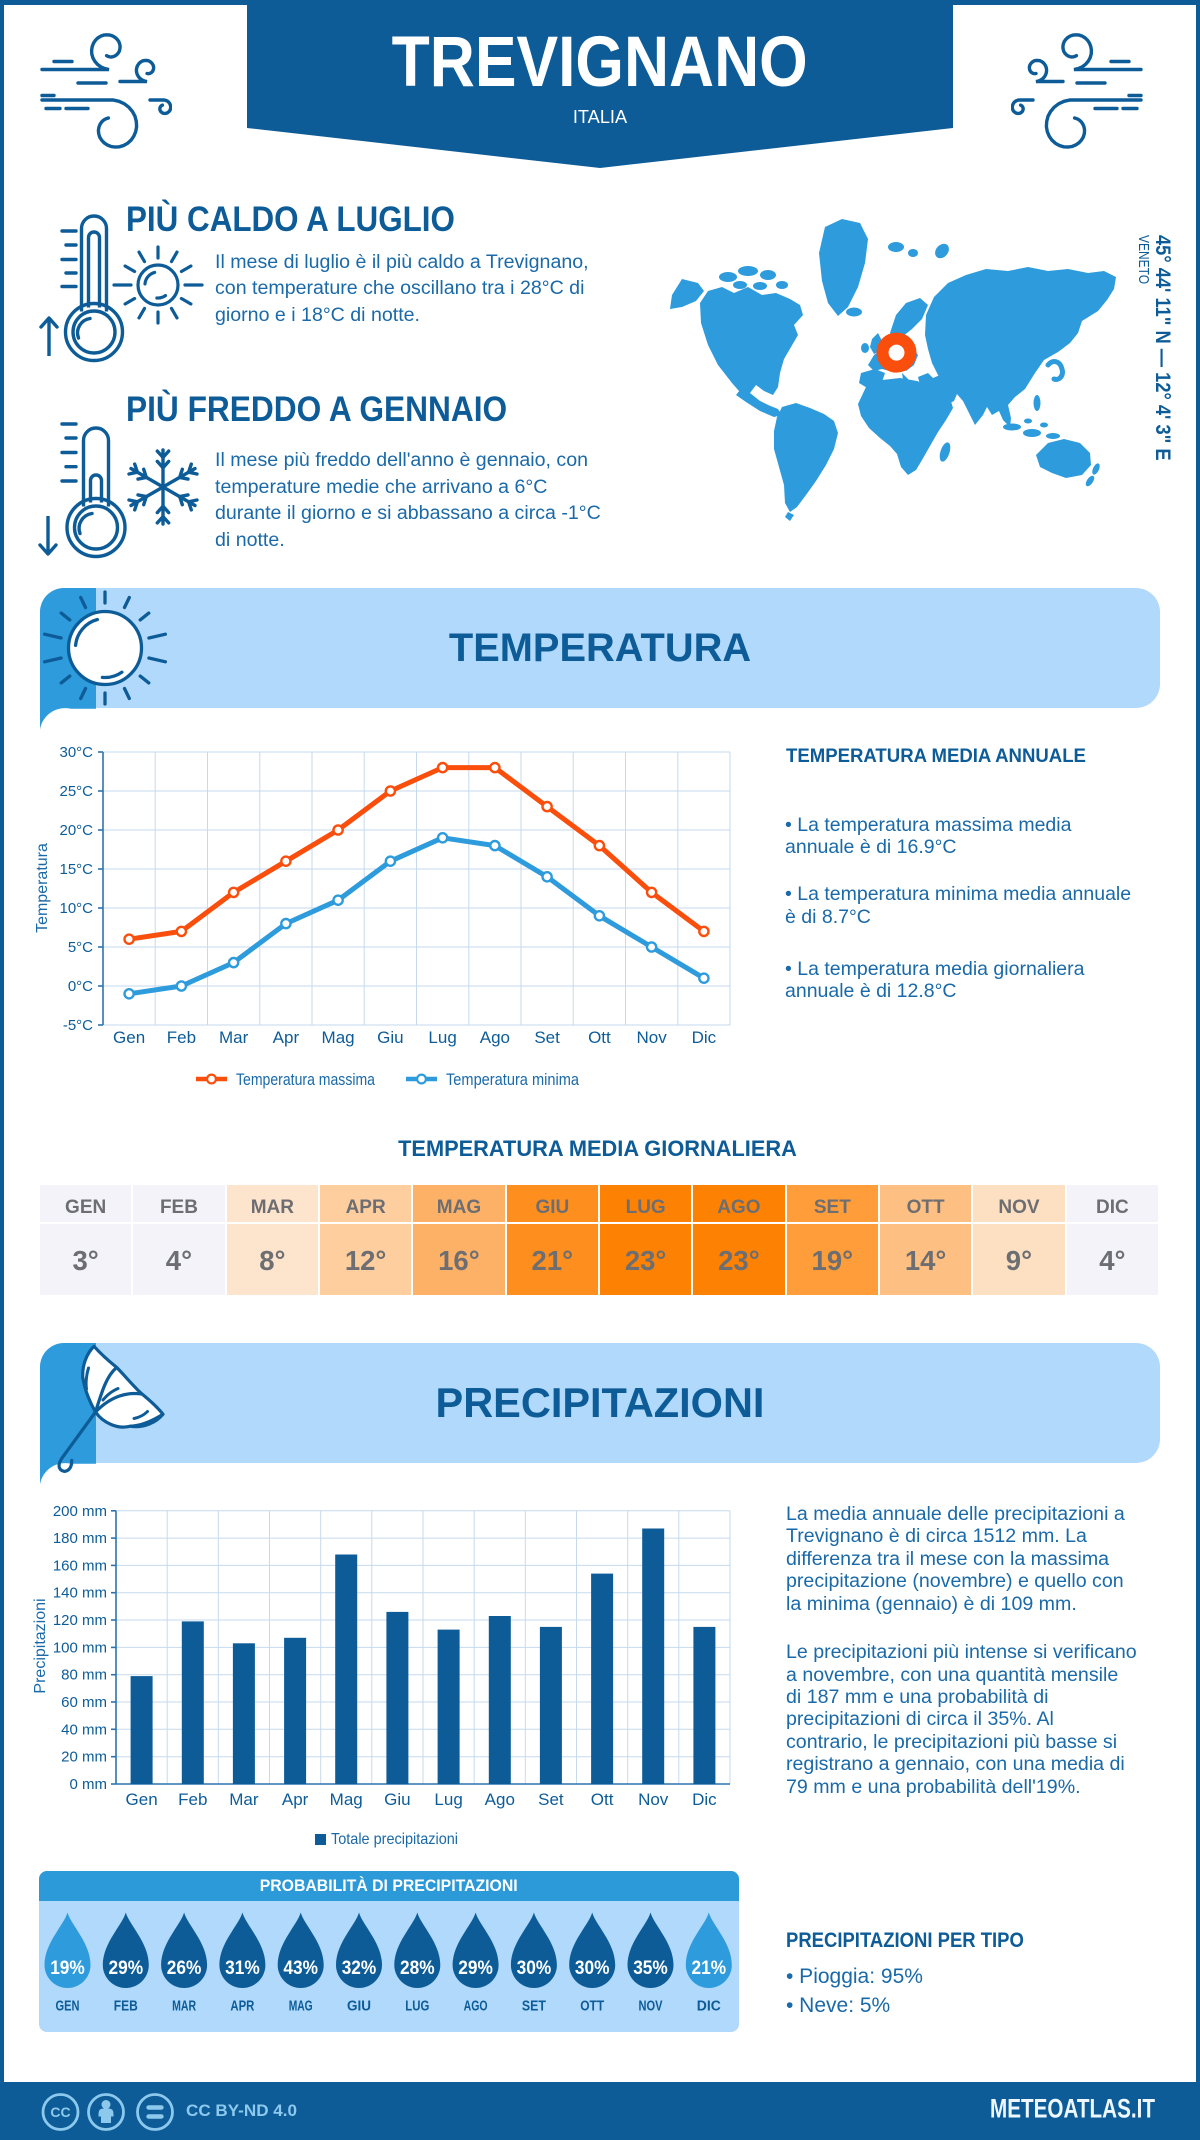  What do you see at coordinates (80, 986) in the screenshot?
I see `svg-text: 0°C` at bounding box center [80, 986].